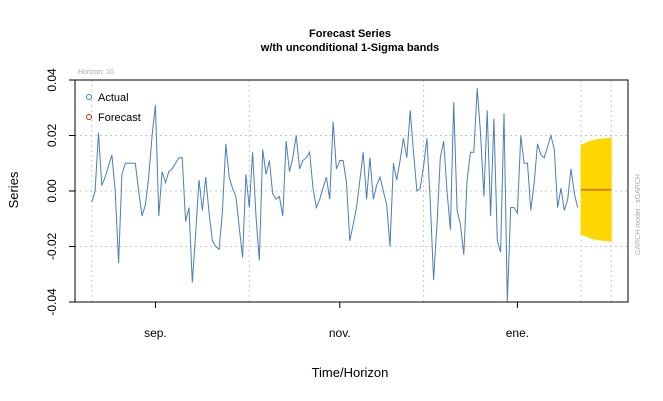 This screenshot has height=401, width=663. I want to click on chart-subtitle: w/th unconditional 1-Sigma bands, so click(349, 48).